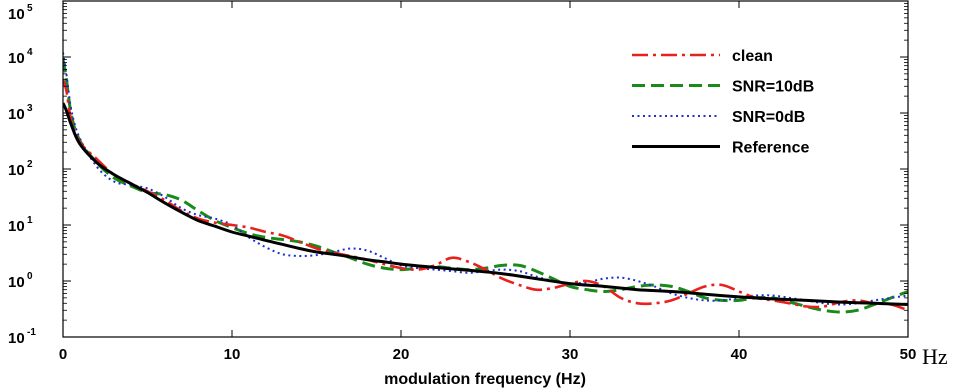 The width and height of the screenshot is (969, 389). What do you see at coordinates (768, 117) in the screenshot?
I see `legend-label: SNR=0dB` at bounding box center [768, 117].